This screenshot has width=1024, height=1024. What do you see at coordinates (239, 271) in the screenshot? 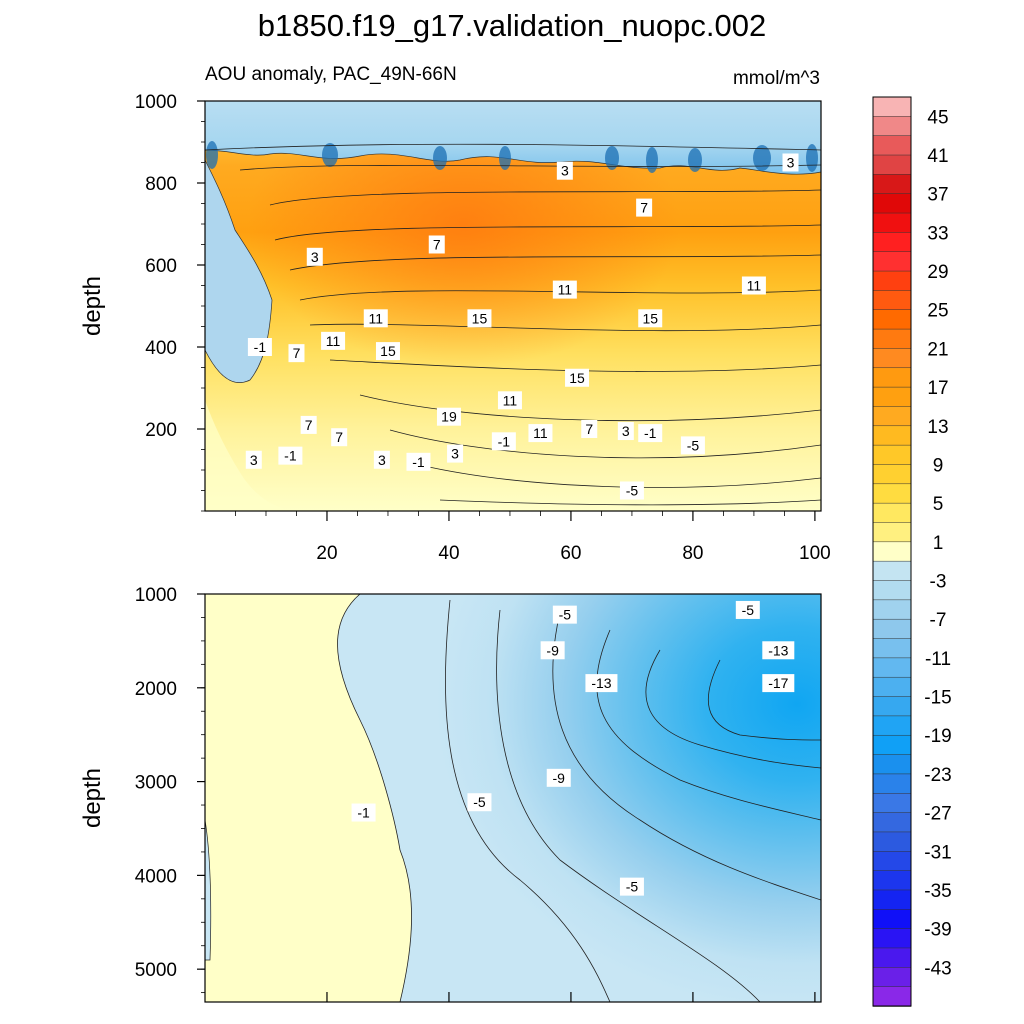
I see `upper-left-negative-tongue` at bounding box center [239, 271].